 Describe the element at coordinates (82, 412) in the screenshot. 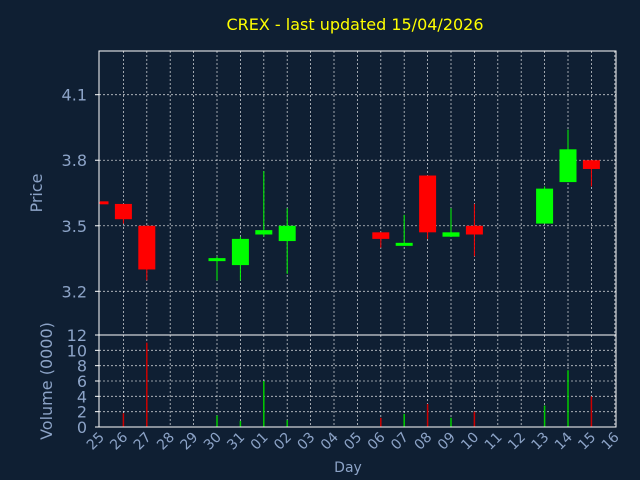

I see `volume-tick-label: 2` at that location.